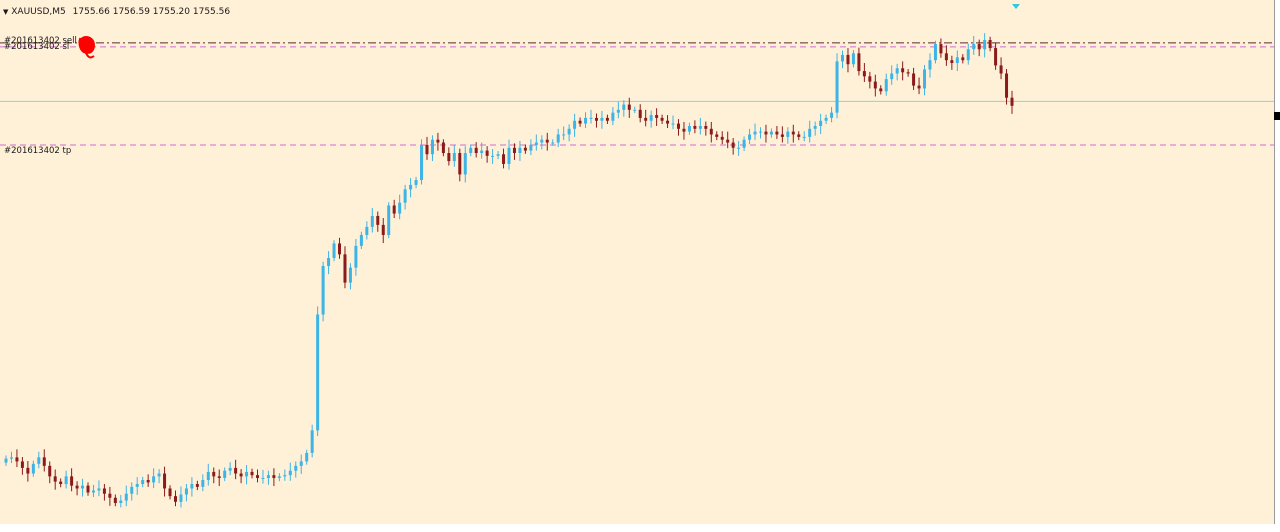 This screenshot has width=1280, height=532. What do you see at coordinates (640, 528) in the screenshot?
I see `time-axis` at bounding box center [640, 528].